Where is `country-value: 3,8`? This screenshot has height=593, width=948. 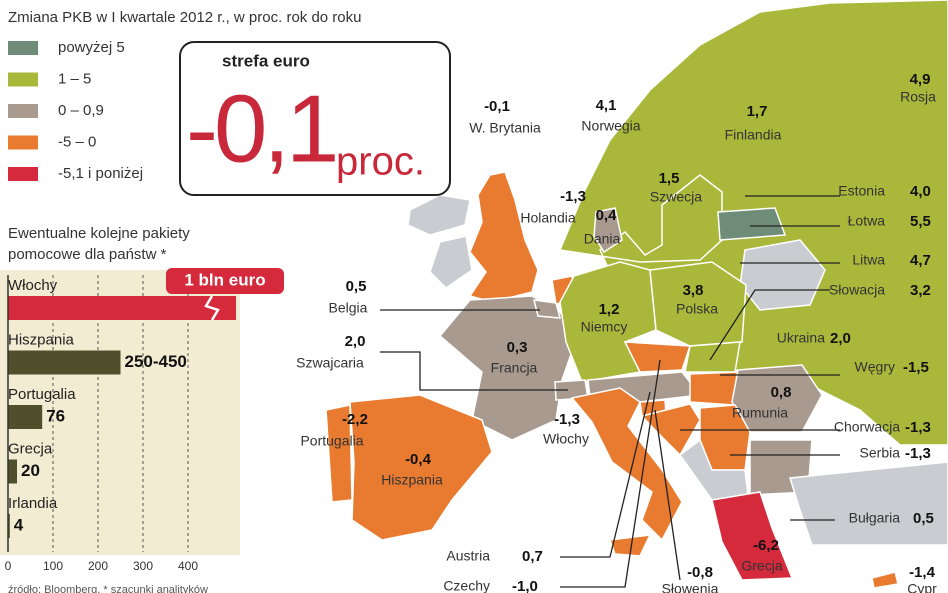 country-value: 3,8 is located at coordinates (693, 290).